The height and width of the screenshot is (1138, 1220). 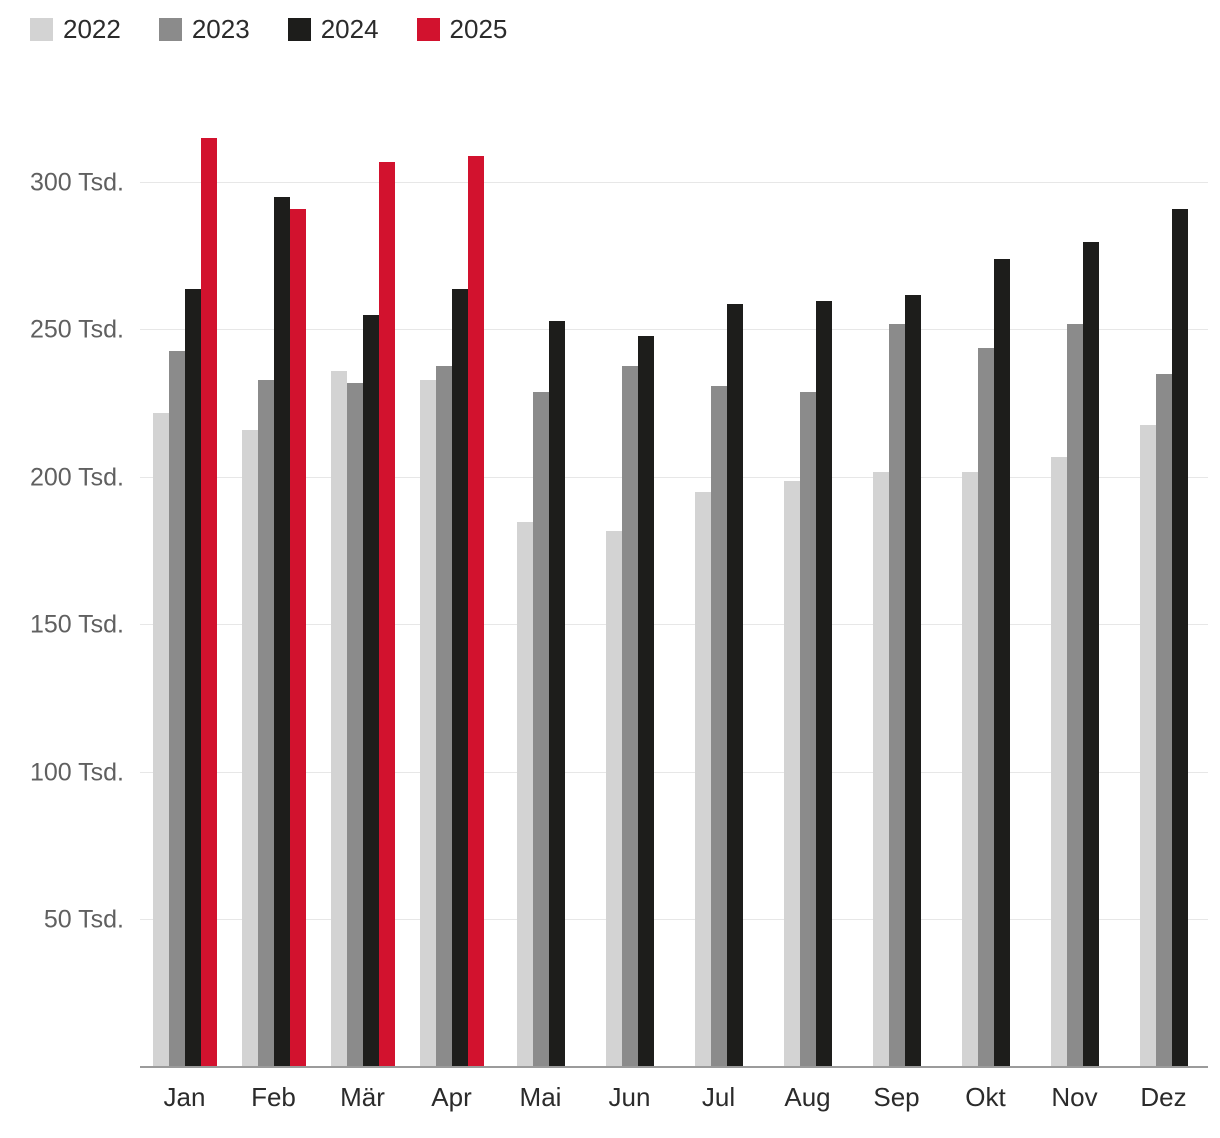 What do you see at coordinates (362, 1097) in the screenshot?
I see `x-axis-label-Mär: Mär` at bounding box center [362, 1097].